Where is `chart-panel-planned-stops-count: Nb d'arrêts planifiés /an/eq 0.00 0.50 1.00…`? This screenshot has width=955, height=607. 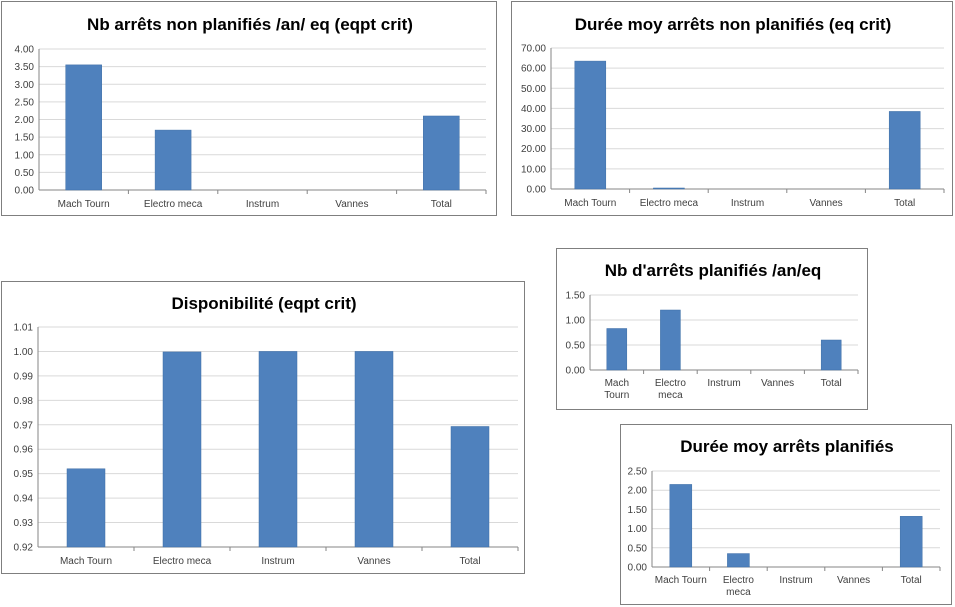
chart-panel-planned-stops-count: Nb d'arrêts planifiés /an/eq 0.00 0.50 1.00… is located at coordinates (712, 329).